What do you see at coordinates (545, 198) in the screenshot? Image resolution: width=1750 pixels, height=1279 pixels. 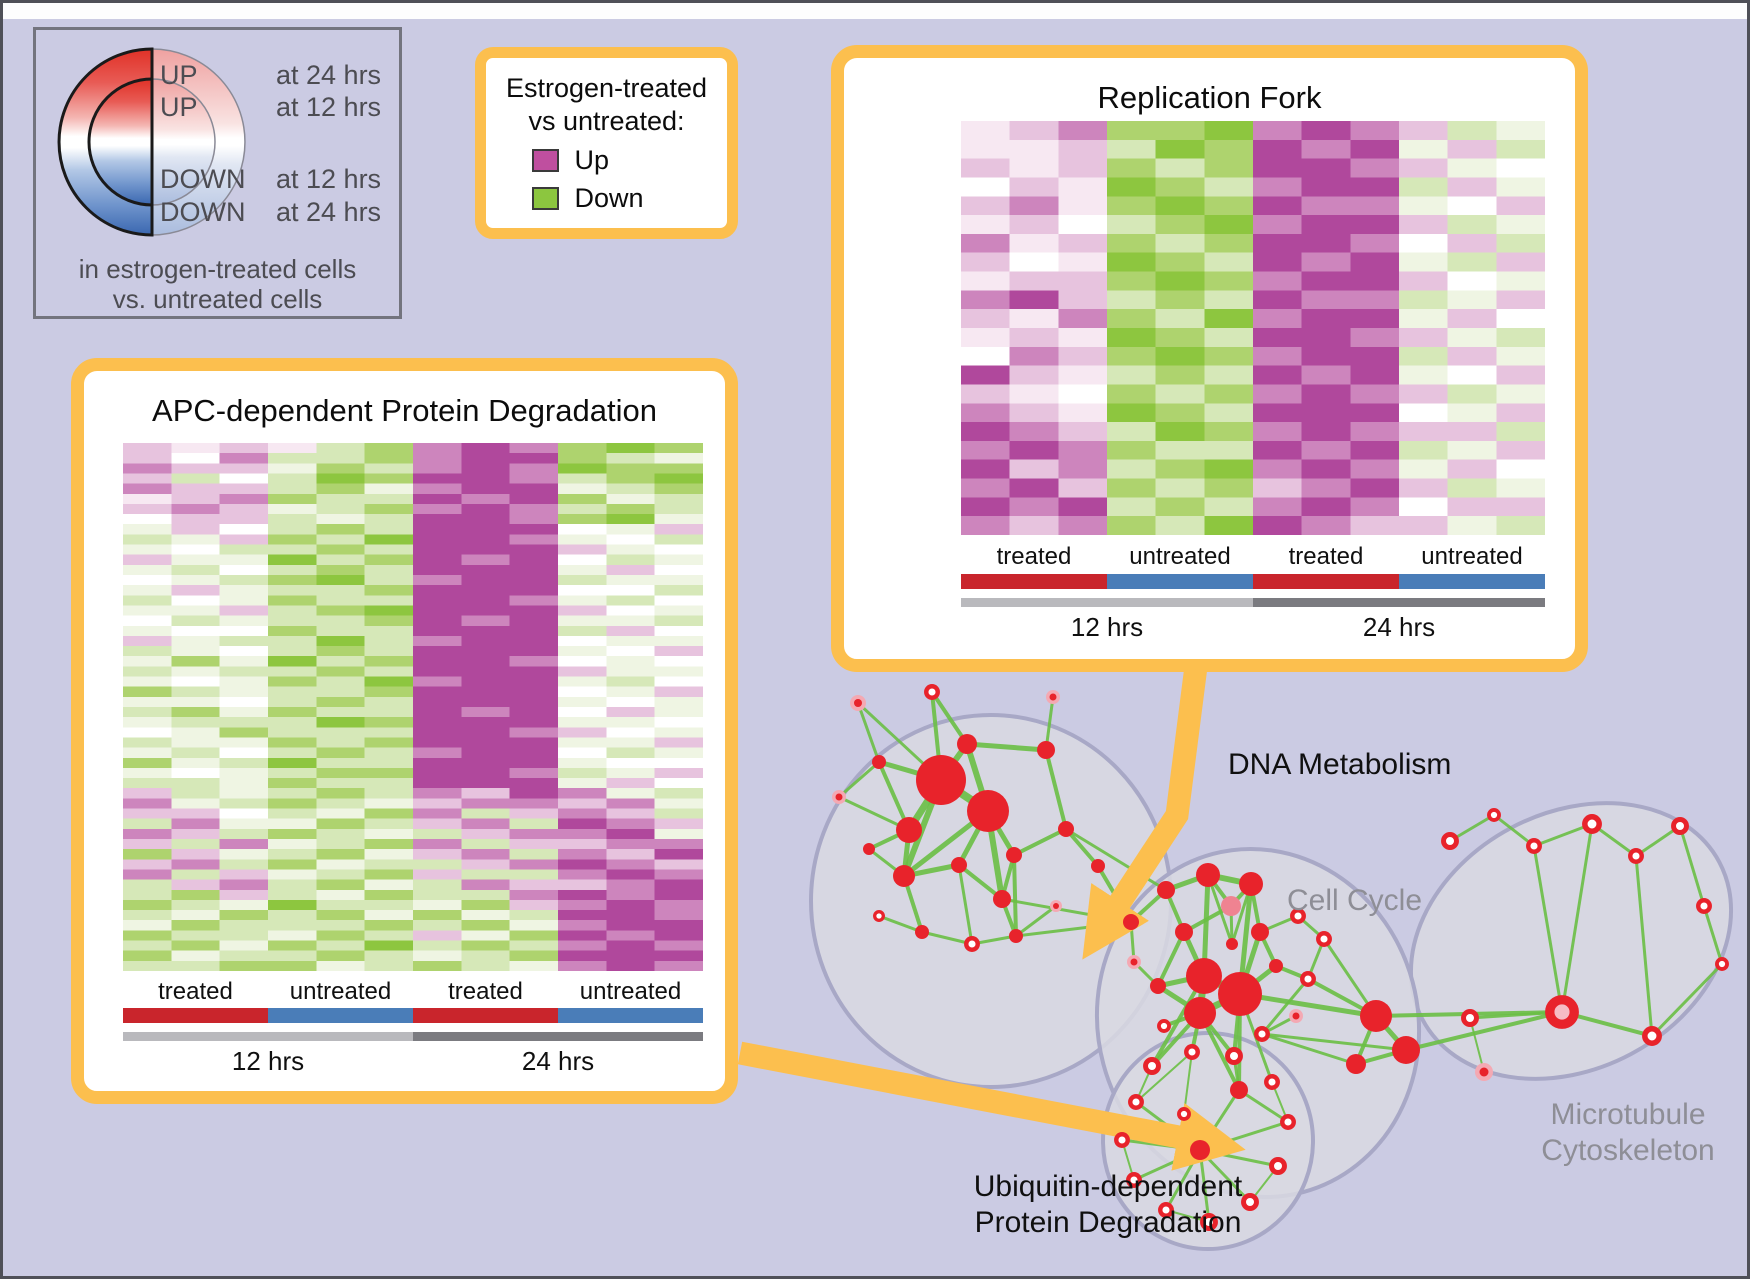 I see `down-swatch` at bounding box center [545, 198].